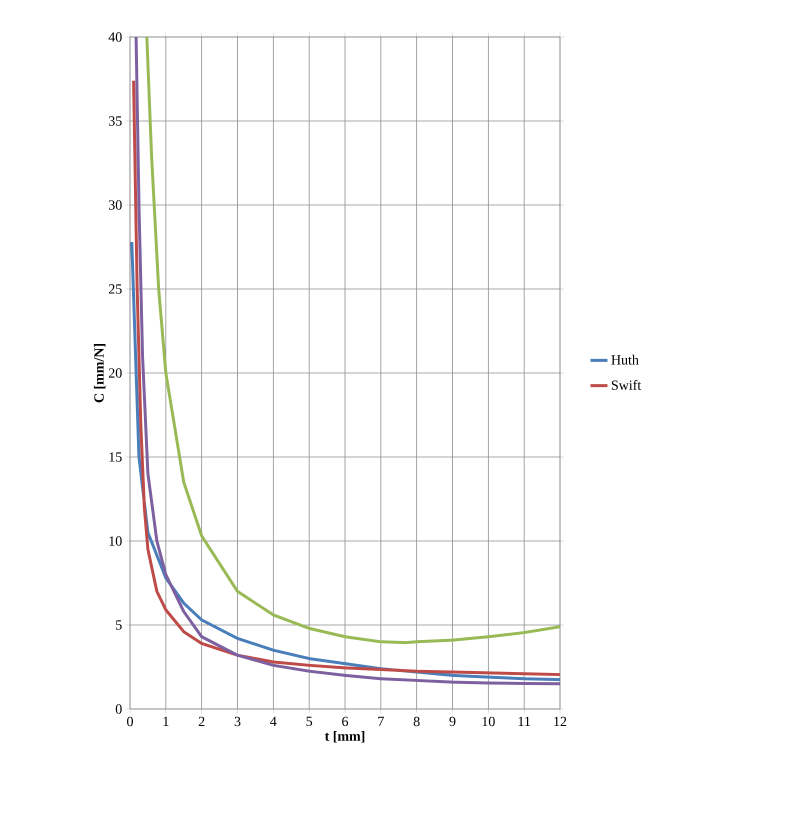  What do you see at coordinates (116, 541) in the screenshot?
I see `y-tick-label: 10` at bounding box center [116, 541].